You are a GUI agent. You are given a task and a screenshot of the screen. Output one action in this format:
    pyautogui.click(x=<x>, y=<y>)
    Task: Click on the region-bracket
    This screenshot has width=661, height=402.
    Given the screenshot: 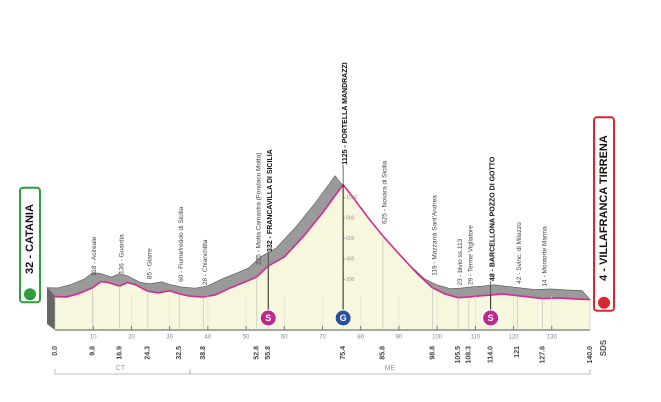 What is the action you would take?
    pyautogui.click(x=390, y=372)
    